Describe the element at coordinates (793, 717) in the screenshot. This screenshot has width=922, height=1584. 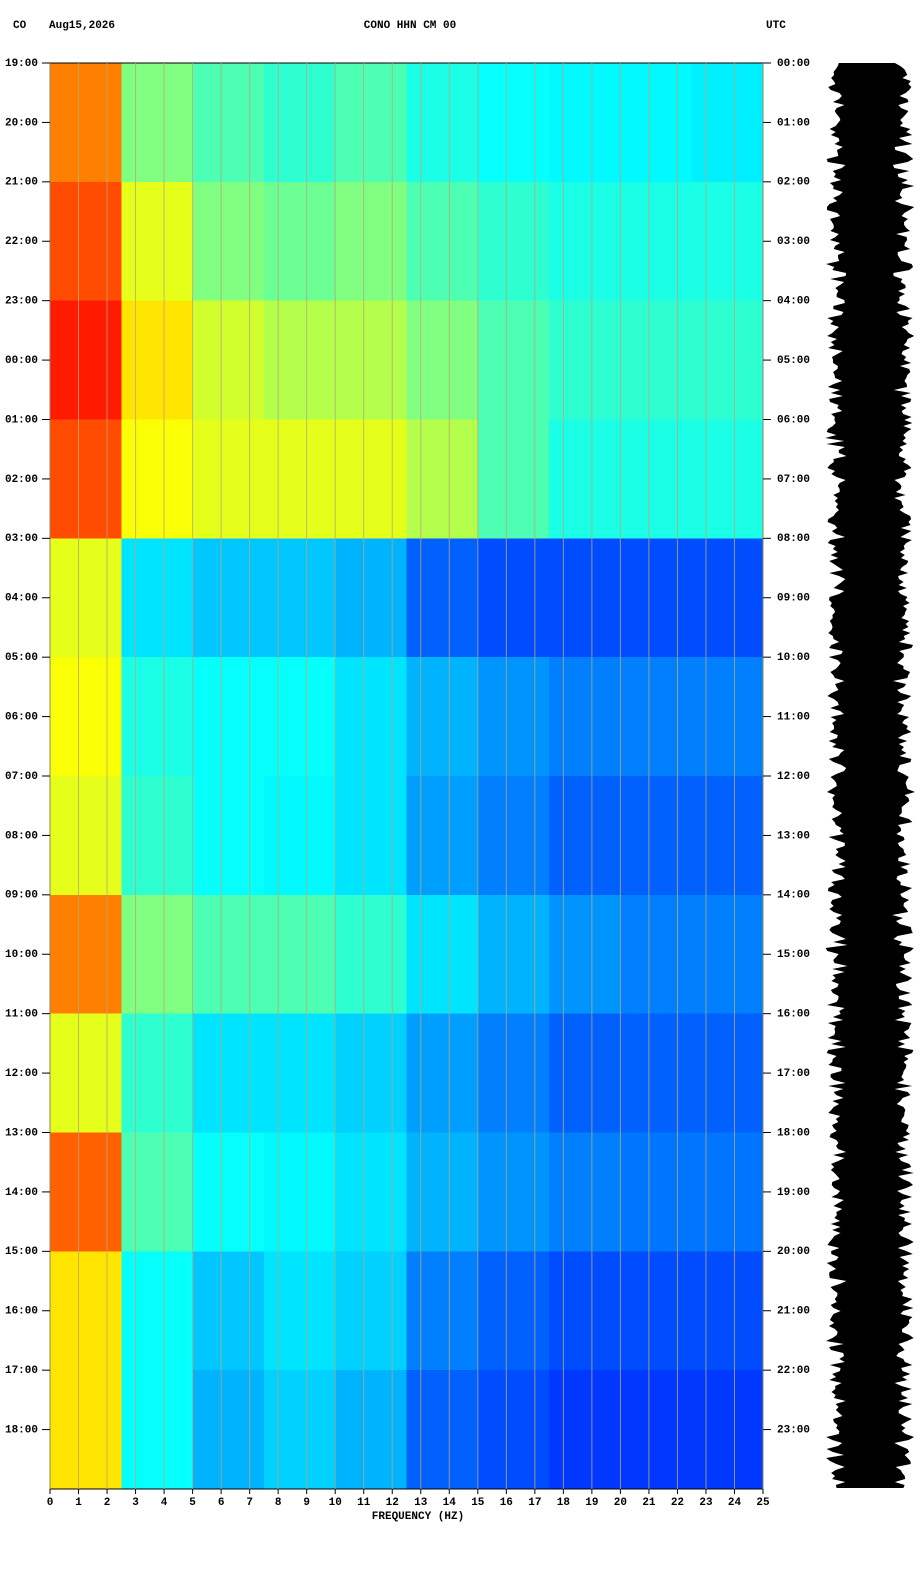
I see `y2-tick-label: 11:00` at that location.